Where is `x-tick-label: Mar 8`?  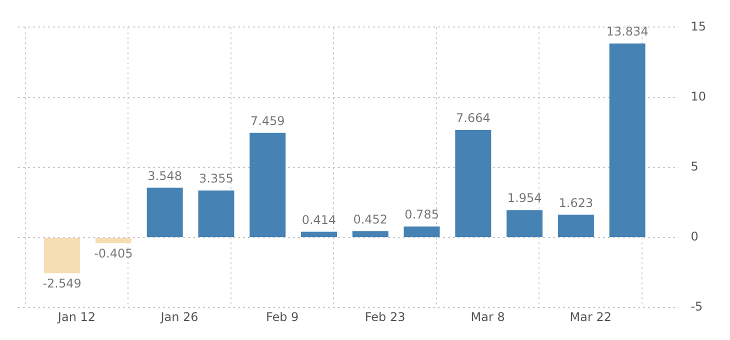
x-tick-label: Mar 8 is located at coordinates (487, 317).